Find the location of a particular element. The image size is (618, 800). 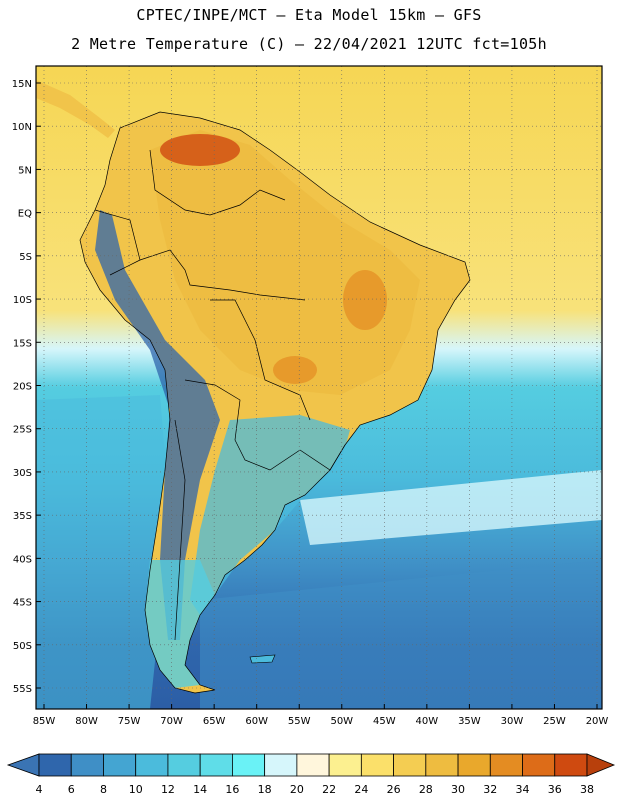

lat-label: 40S is located at coordinates (22, 559).